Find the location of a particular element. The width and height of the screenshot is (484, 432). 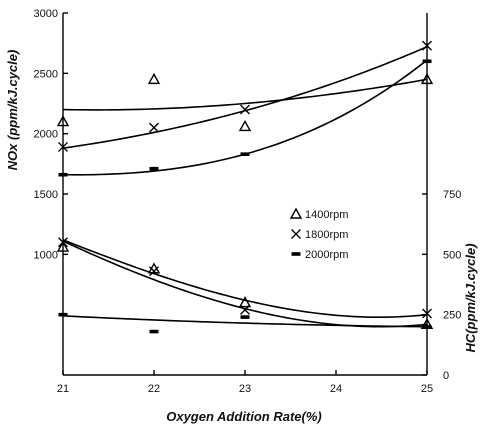

y-left-tick-label-0: 1000 is located at coordinates (46, 255).